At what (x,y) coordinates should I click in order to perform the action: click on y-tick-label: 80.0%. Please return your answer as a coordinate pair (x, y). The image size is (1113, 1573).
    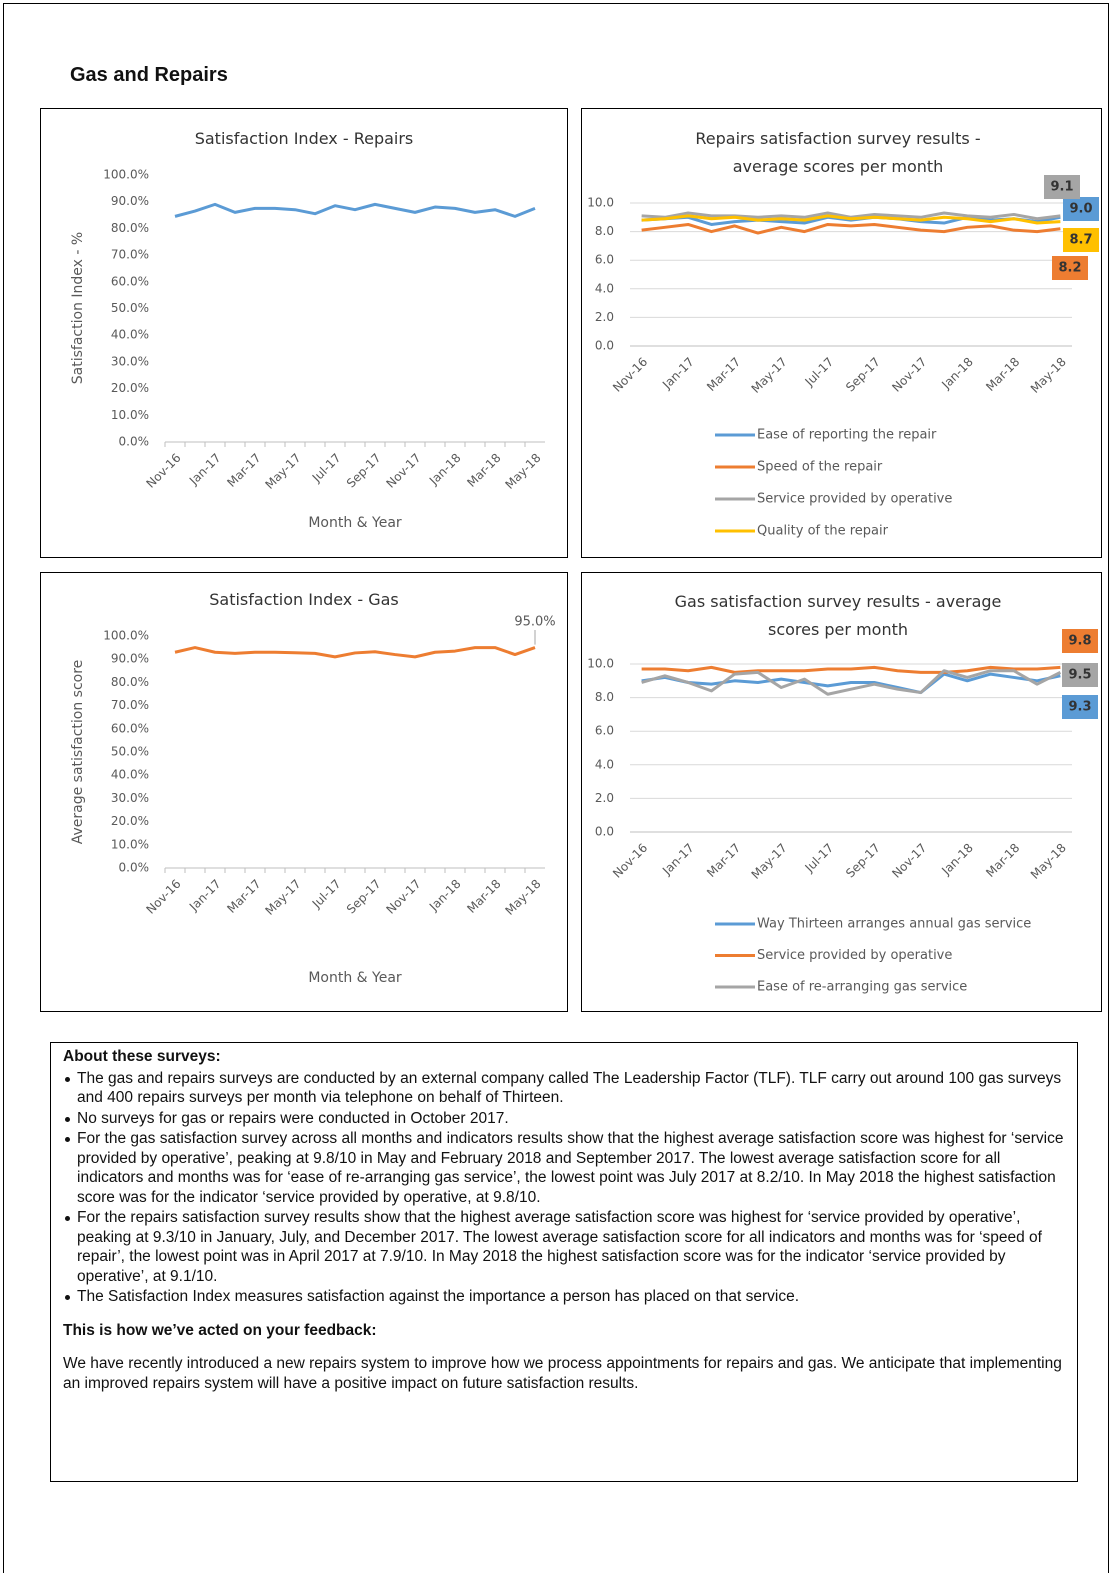
    Looking at the image, I should click on (130, 682).